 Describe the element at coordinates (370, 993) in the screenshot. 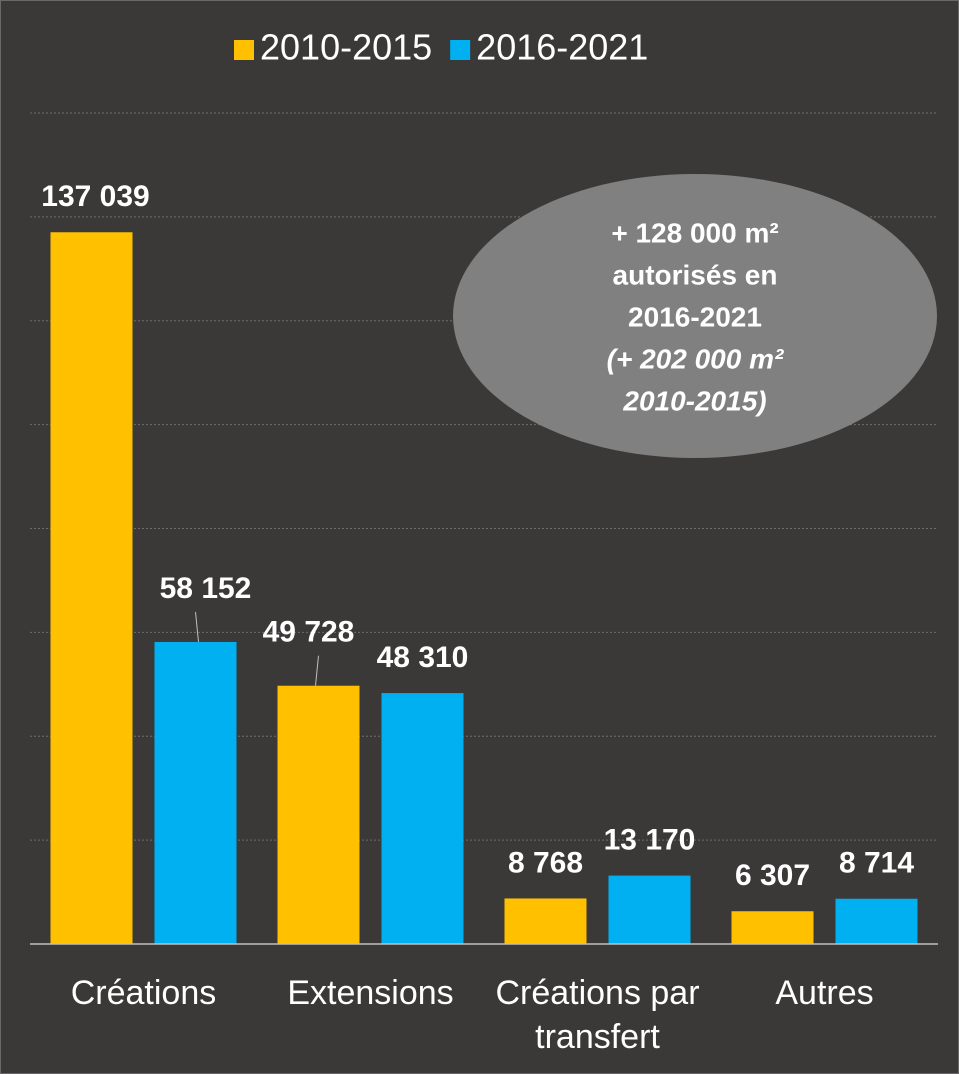

I see `x-tick-label: Extensions` at that location.